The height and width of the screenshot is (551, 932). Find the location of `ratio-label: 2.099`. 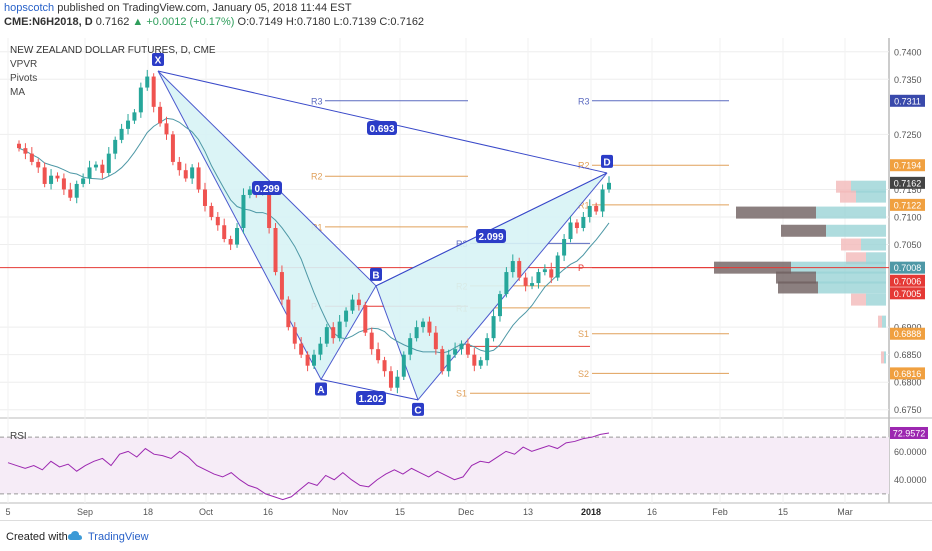

ratio-label: 2.099 is located at coordinates (490, 237).